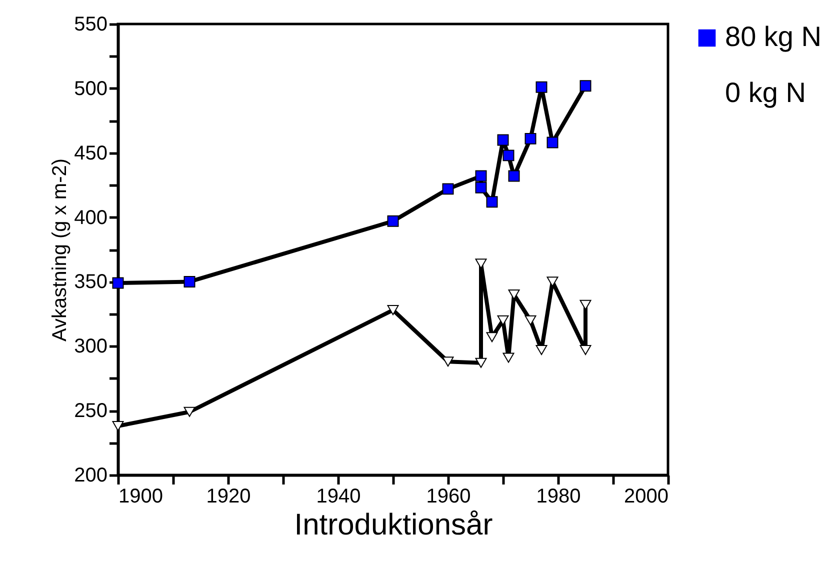 The image size is (835, 561). Describe the element at coordinates (338, 497) in the screenshot. I see `x-tick-label: 1940` at that location.